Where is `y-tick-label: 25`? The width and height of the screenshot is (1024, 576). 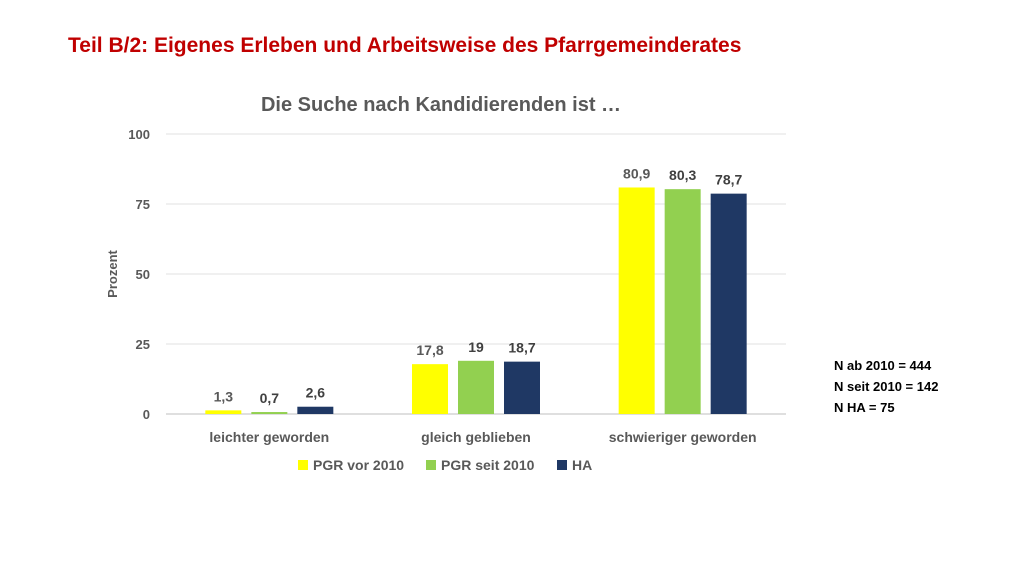
y-tick-label: 25 is located at coordinates (143, 344).